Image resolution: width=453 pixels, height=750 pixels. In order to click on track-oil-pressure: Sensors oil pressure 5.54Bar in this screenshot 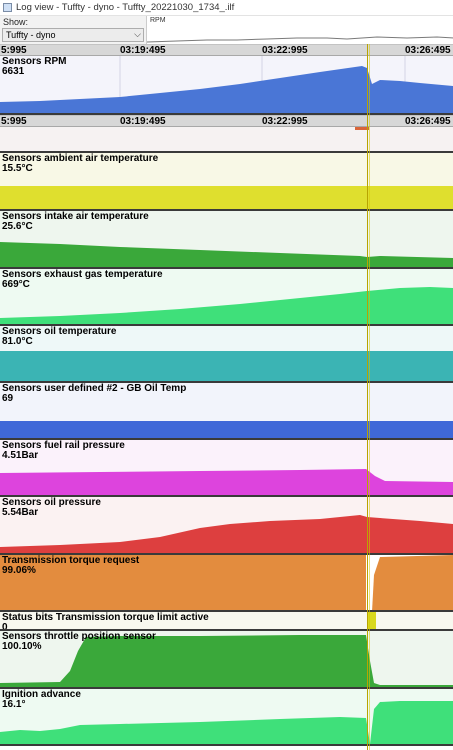, I will do `click(226, 526)`.